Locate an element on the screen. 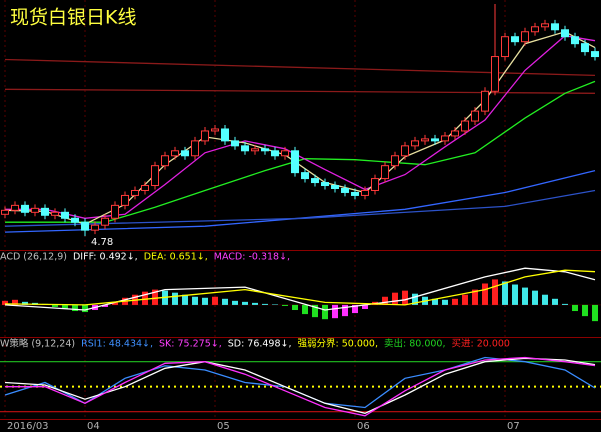 This screenshot has width=601, height=432. indicator-label: RSI1: 48.434↓, is located at coordinates (117, 344).